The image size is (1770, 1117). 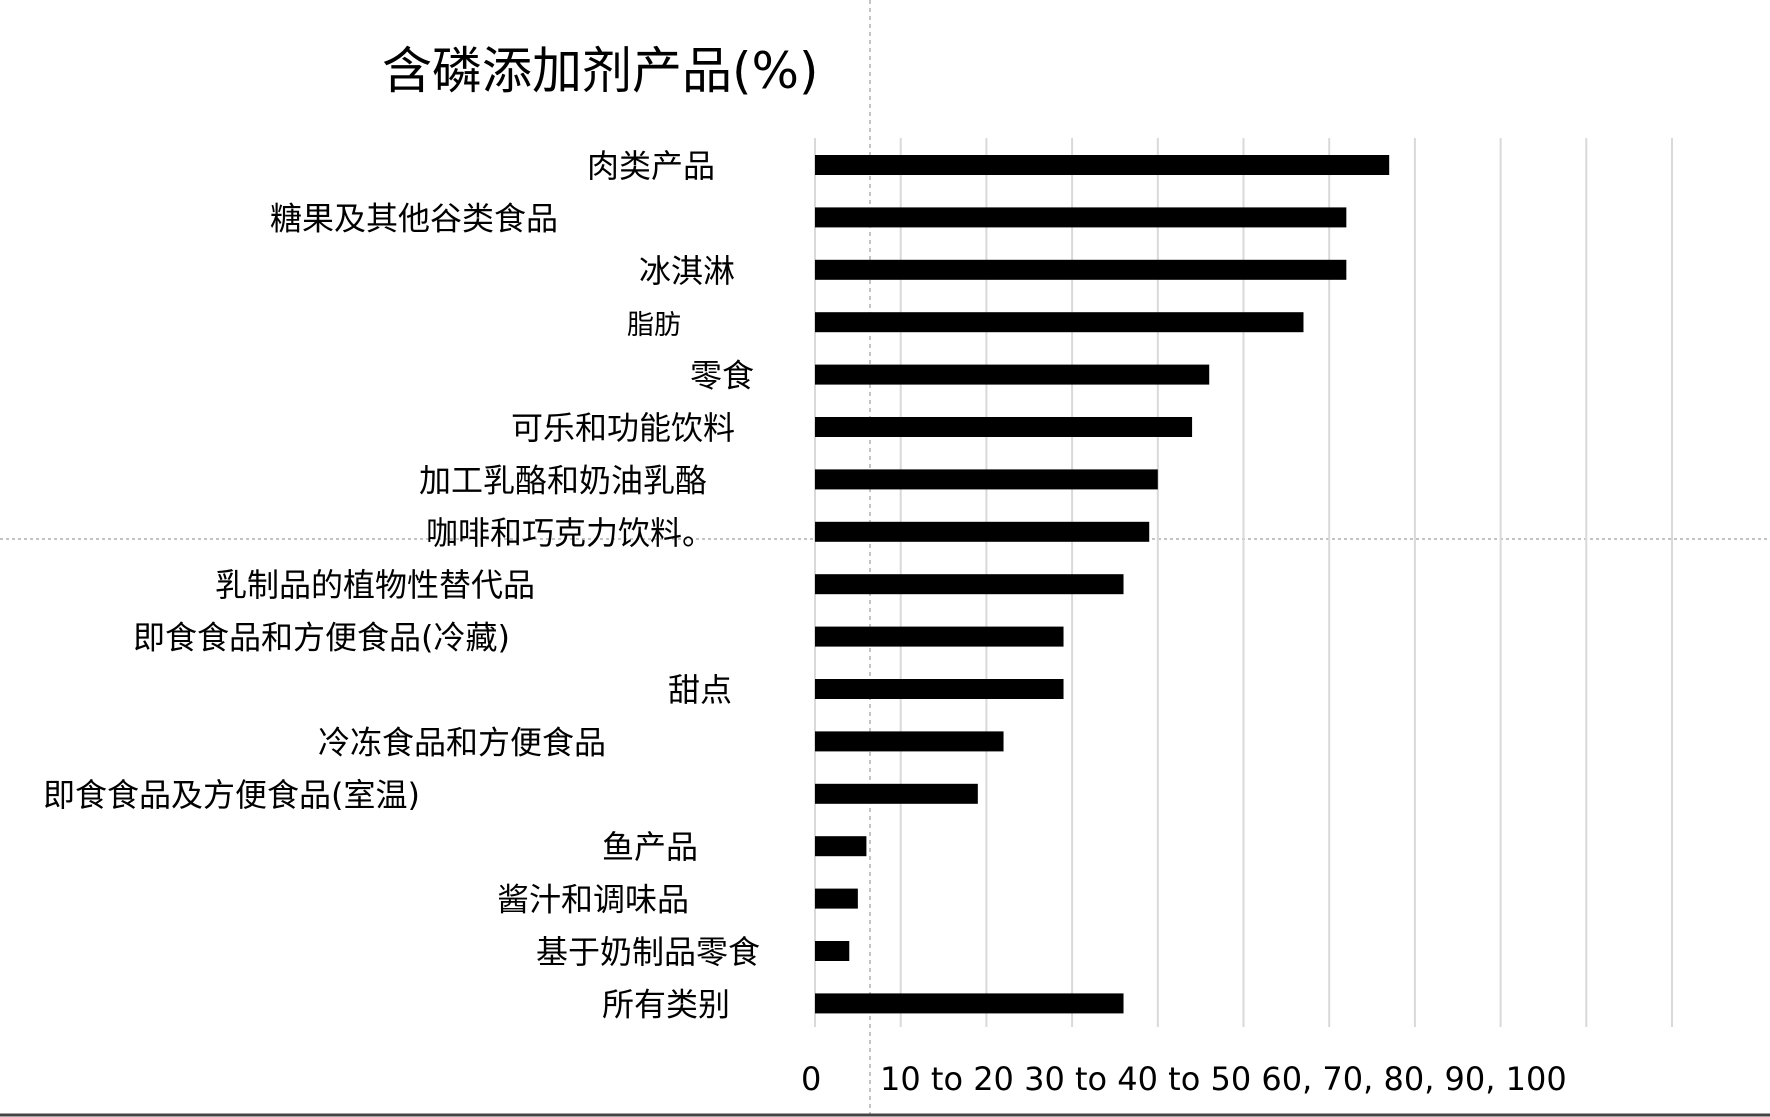 I want to click on category-label: 可乐和功能饮料, so click(x=623, y=428).